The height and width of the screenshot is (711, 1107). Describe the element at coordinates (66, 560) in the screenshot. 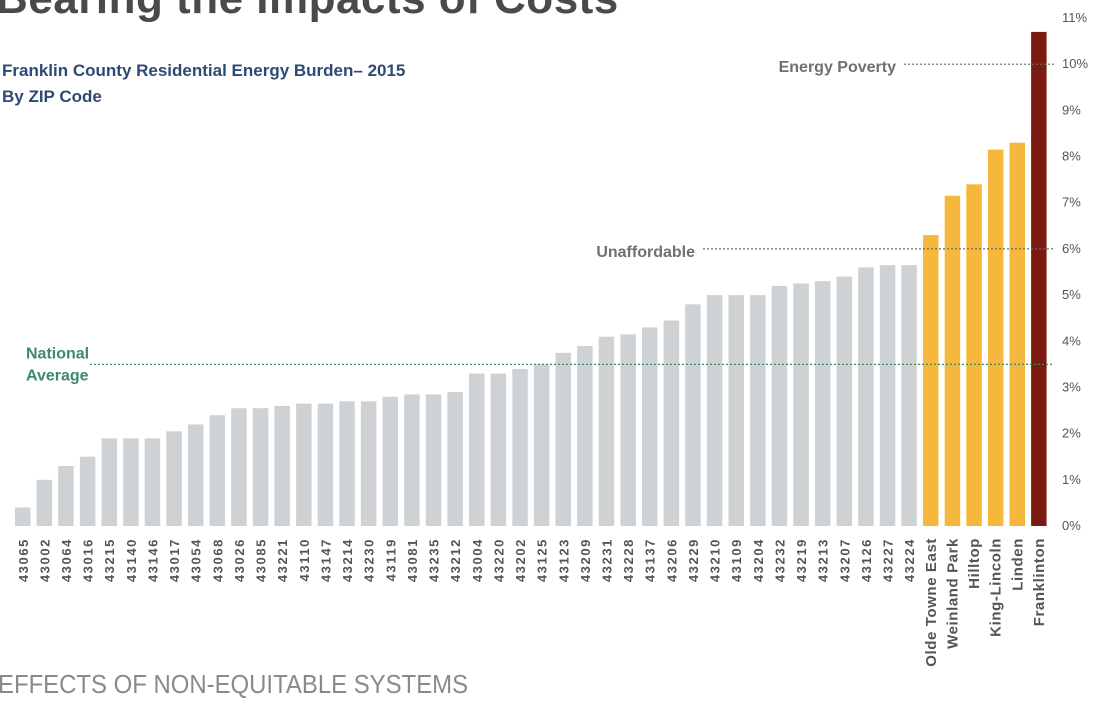

I see `category-label: 43064` at that location.